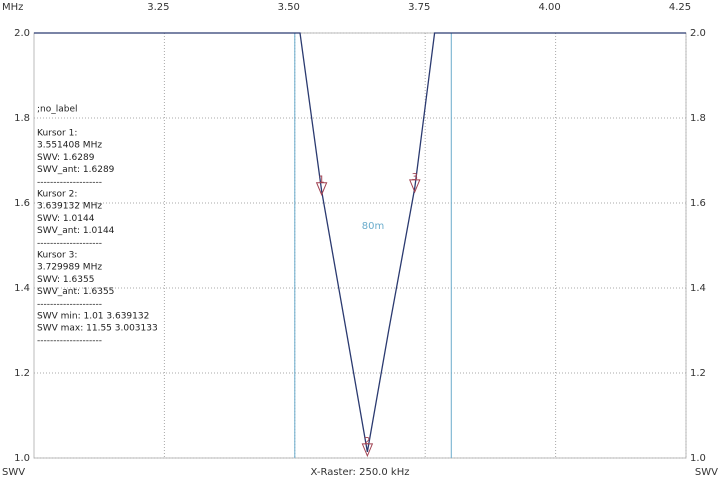  Describe the element at coordinates (373, 226) in the screenshot. I see `band-label: 80m` at that location.